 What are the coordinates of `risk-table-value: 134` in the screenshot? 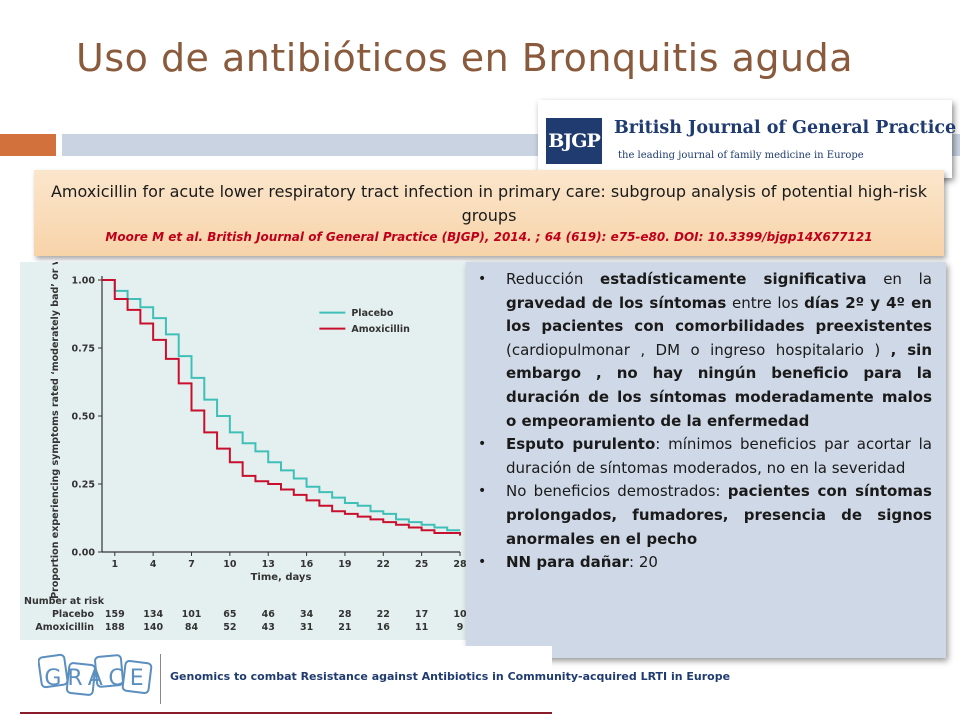 It's located at (153, 614).